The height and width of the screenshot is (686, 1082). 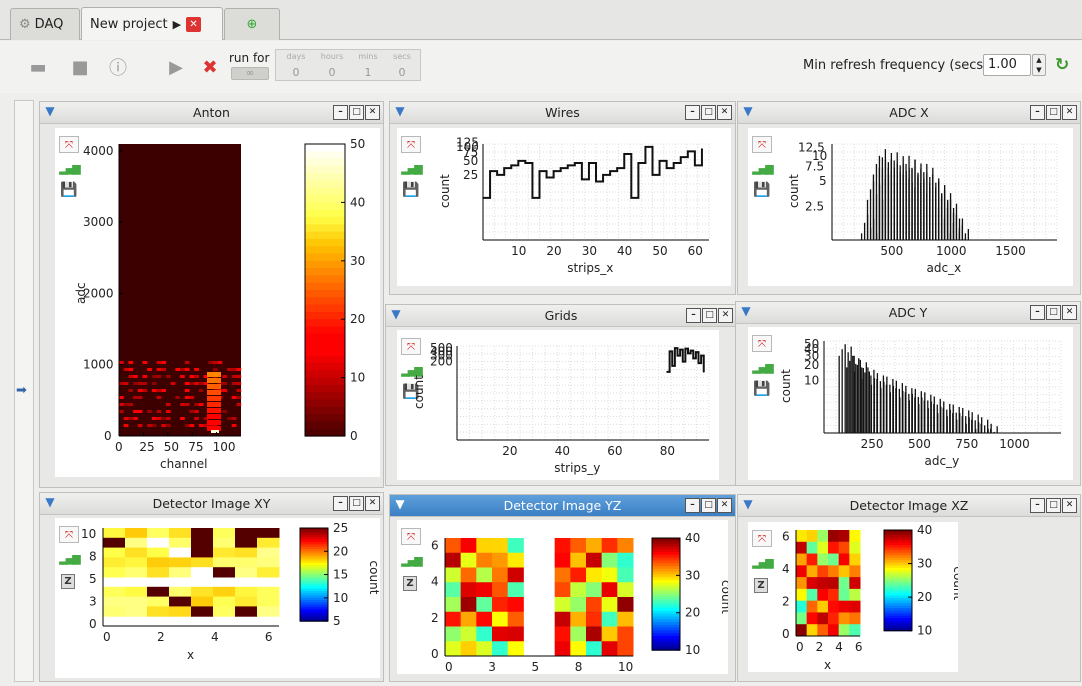 I want to click on panel-title-bar: ▼ Wires – □ ✕, so click(x=562, y=113).